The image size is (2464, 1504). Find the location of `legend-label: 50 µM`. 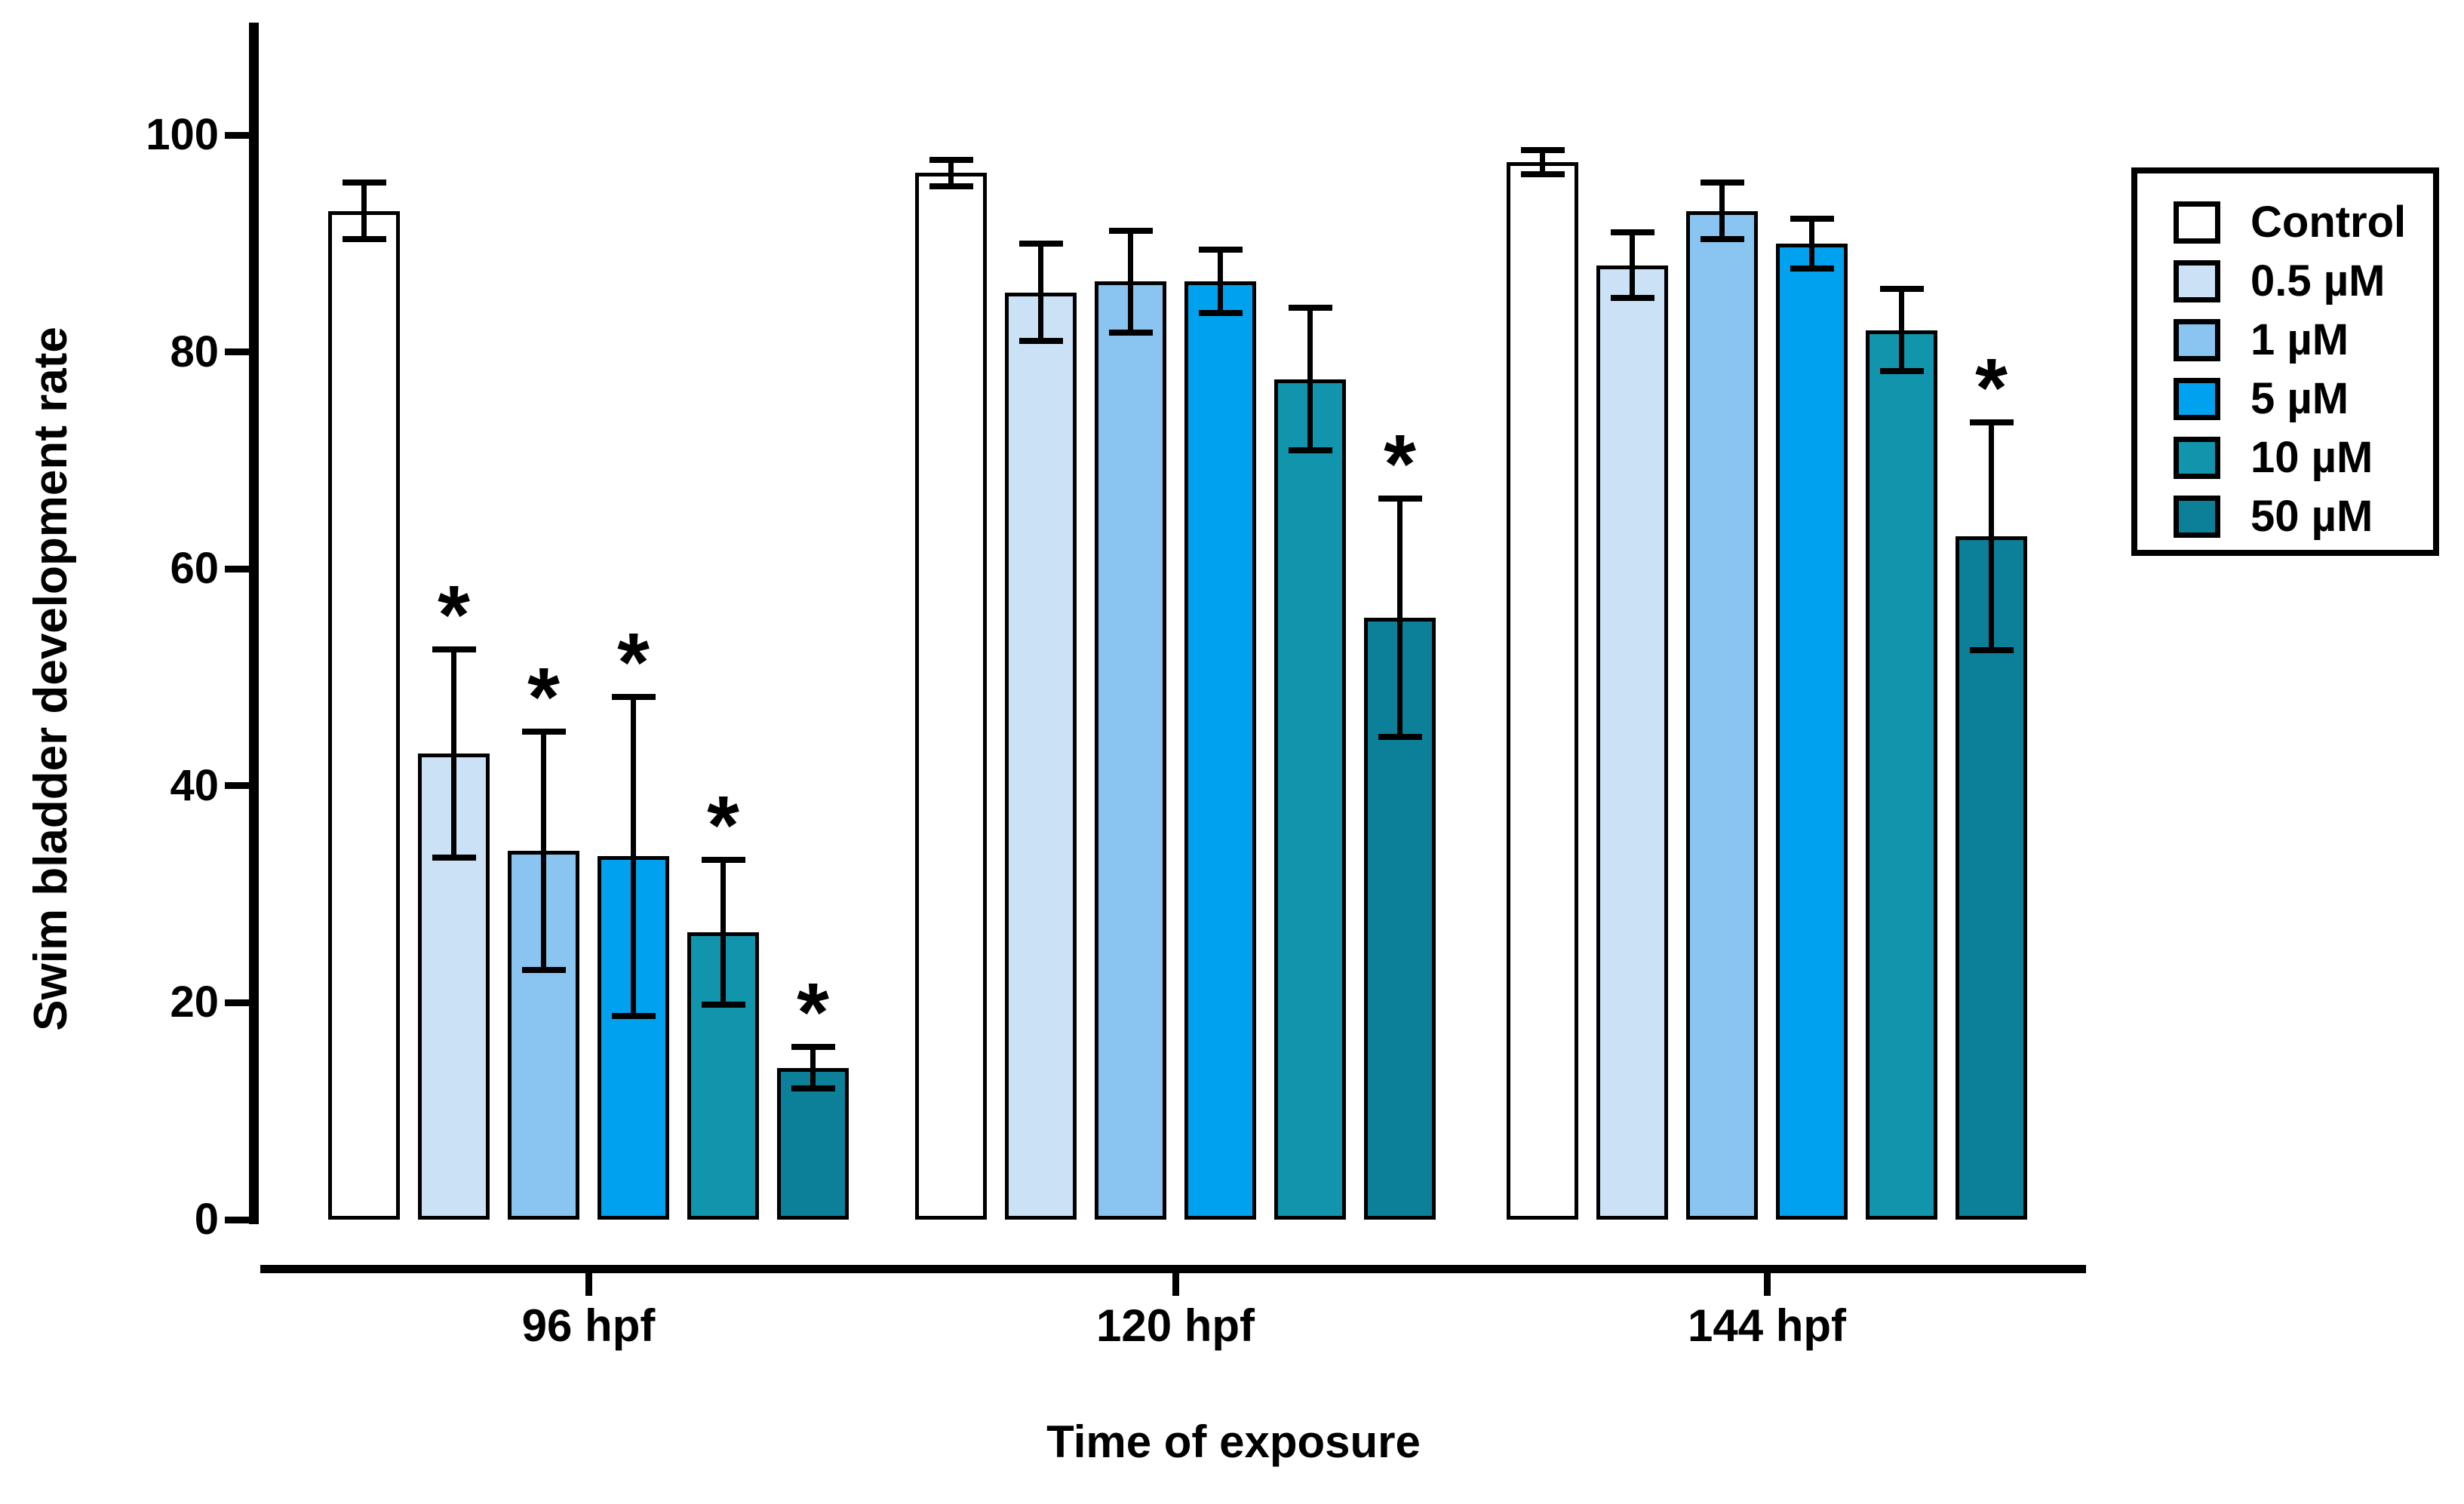

legend-label: 50 µM is located at coordinates (2311, 516).